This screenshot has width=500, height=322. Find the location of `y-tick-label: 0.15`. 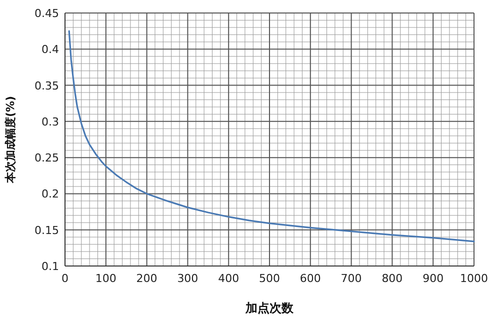

y-tick-label: 0.15 is located at coordinates (46, 230).